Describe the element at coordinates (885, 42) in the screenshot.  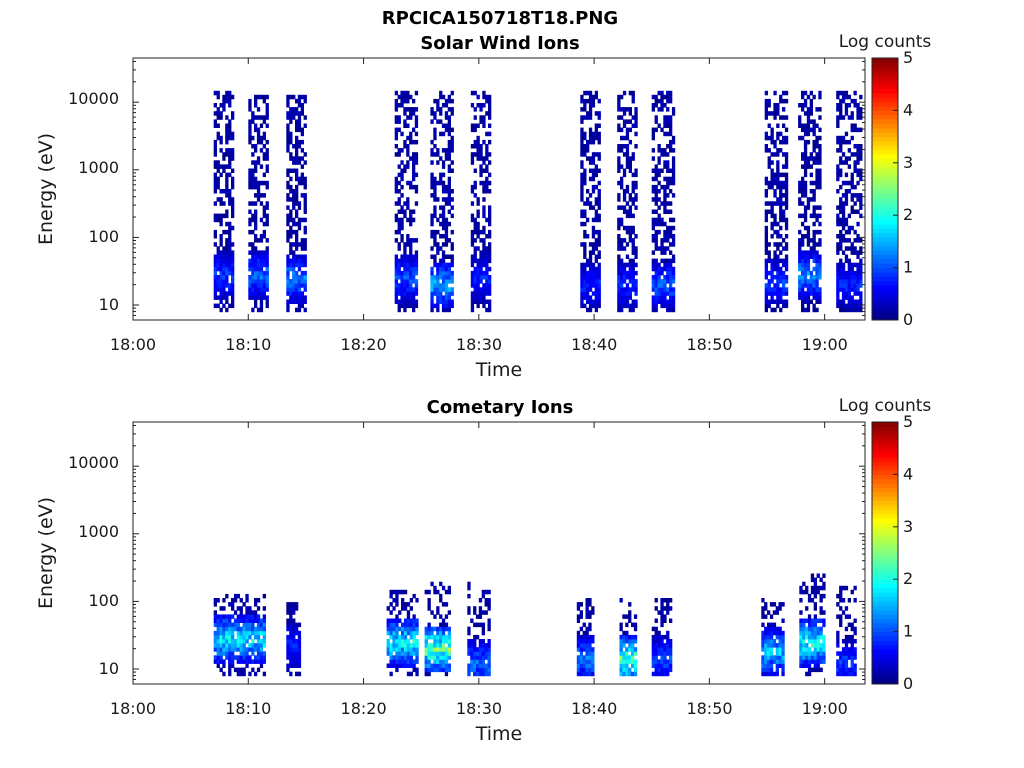
I see `colorbar-label: Log counts` at that location.